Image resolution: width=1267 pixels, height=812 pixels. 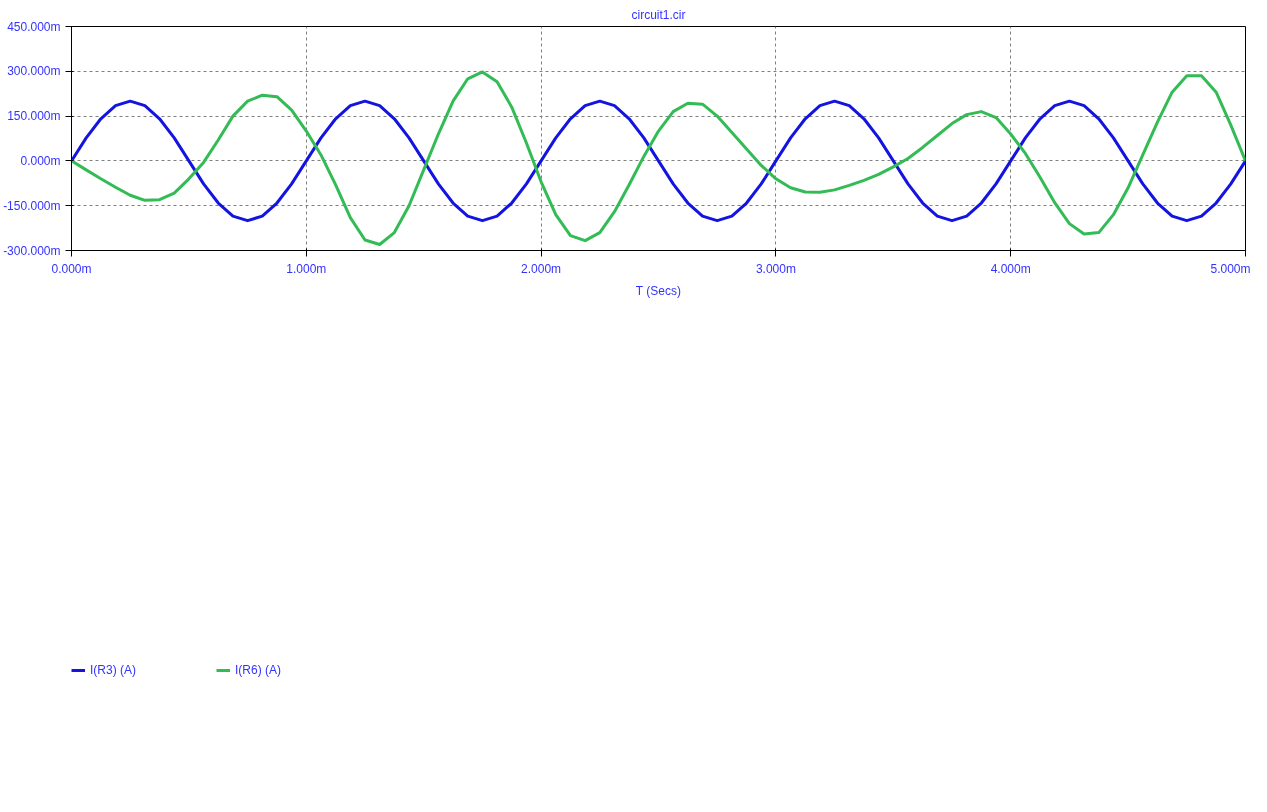 I want to click on y-tick-label: 150.000m, so click(x=34, y=116).